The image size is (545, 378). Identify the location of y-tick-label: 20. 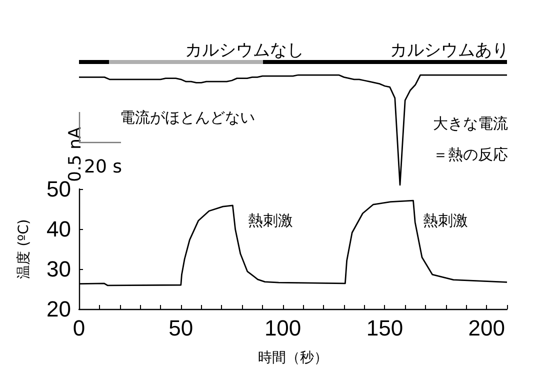
(58, 309).